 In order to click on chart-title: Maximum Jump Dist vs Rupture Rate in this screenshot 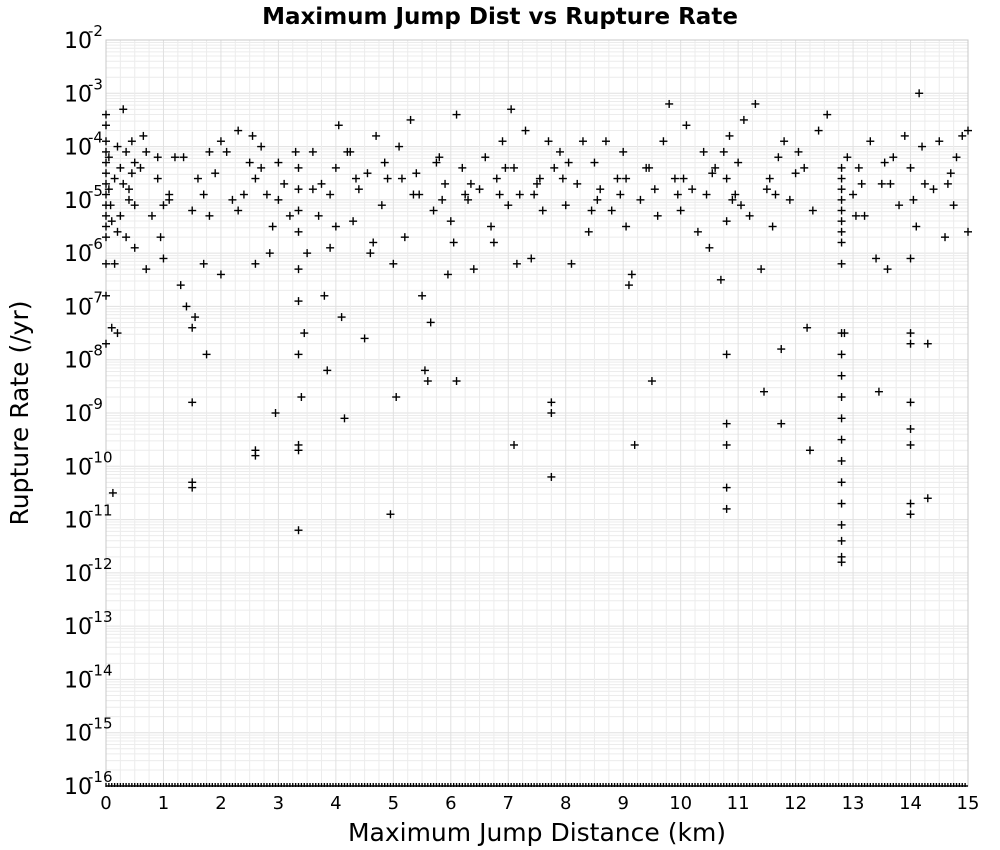, I will do `click(500, 17)`.